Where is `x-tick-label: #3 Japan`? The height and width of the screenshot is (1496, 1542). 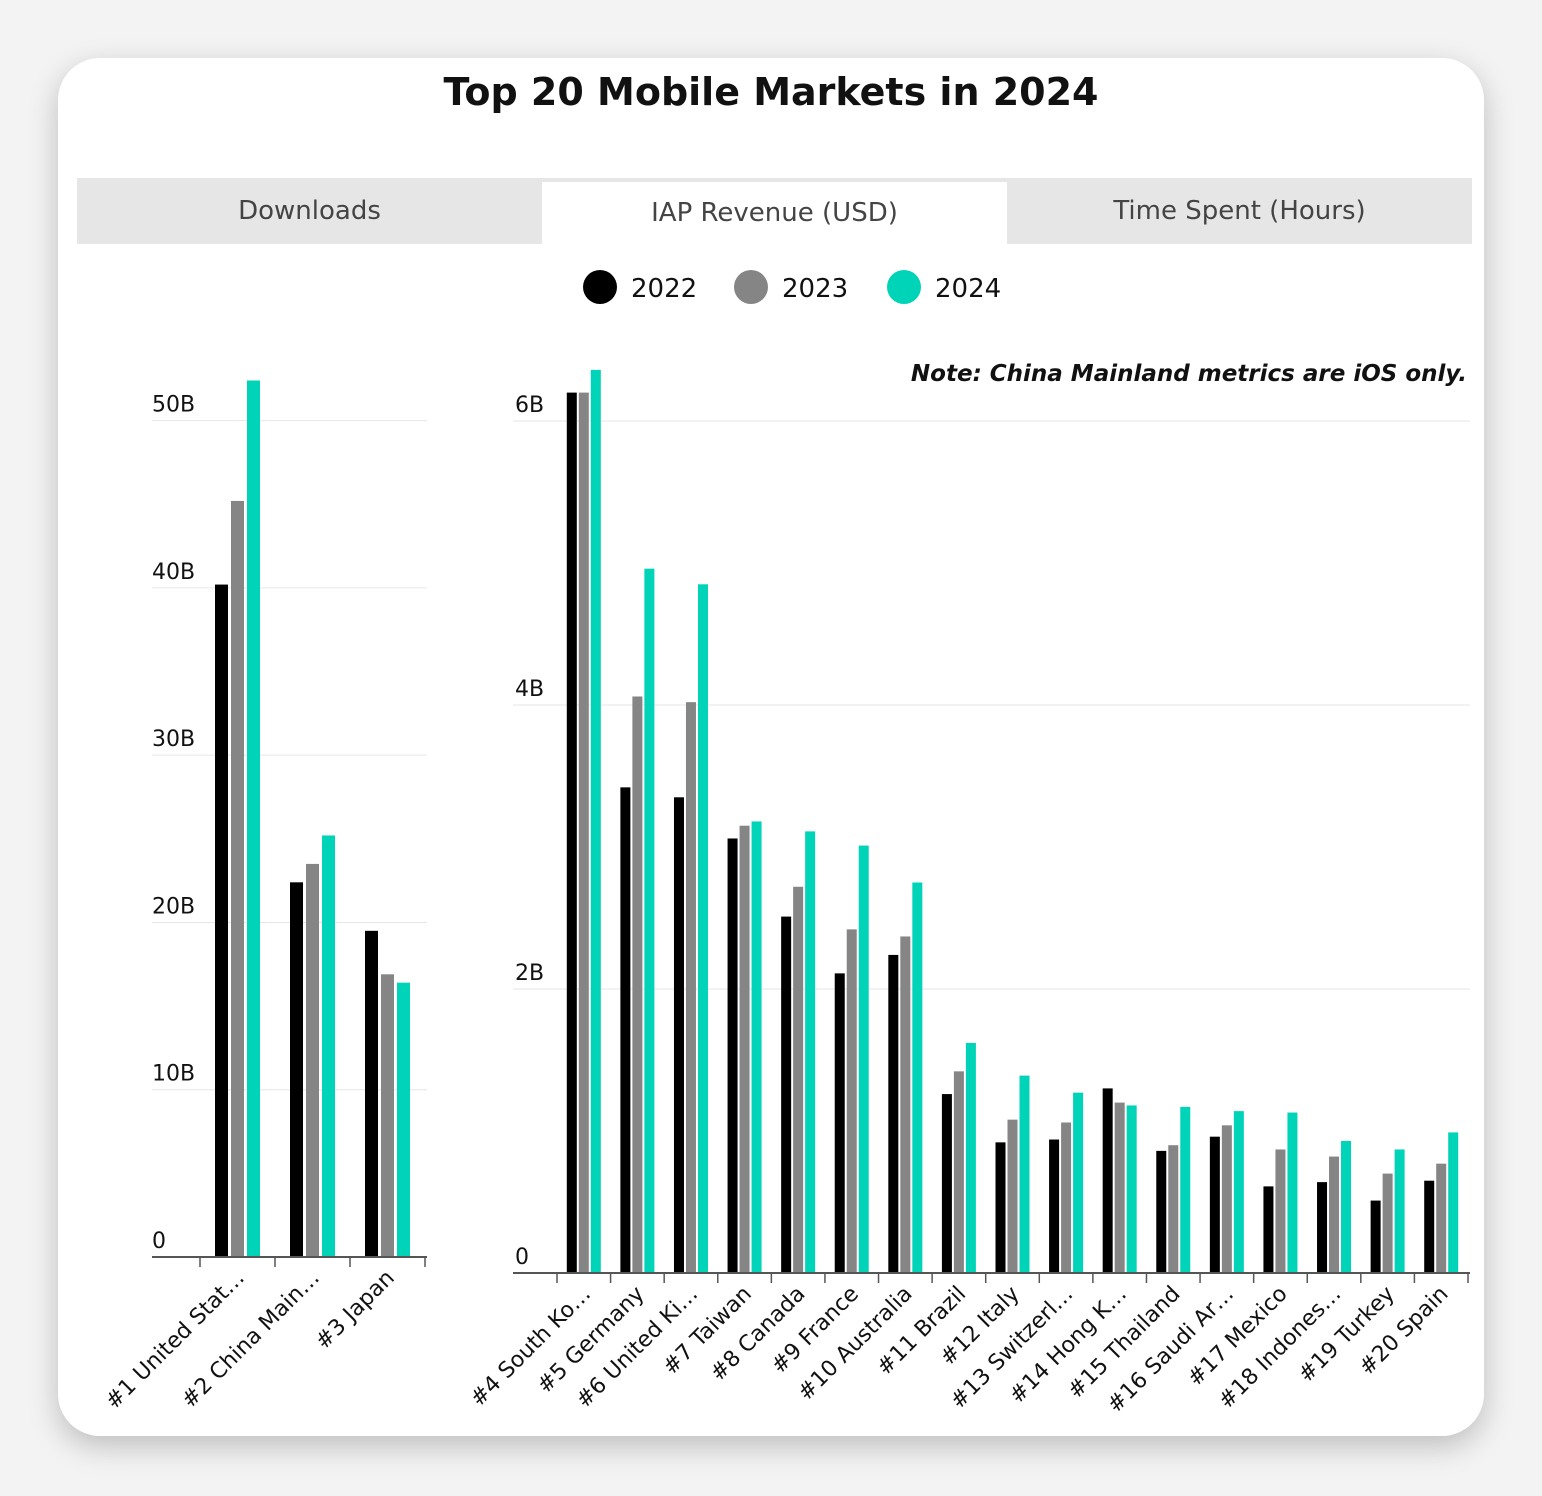 x-tick-label: #3 Japan is located at coordinates (355, 1310).